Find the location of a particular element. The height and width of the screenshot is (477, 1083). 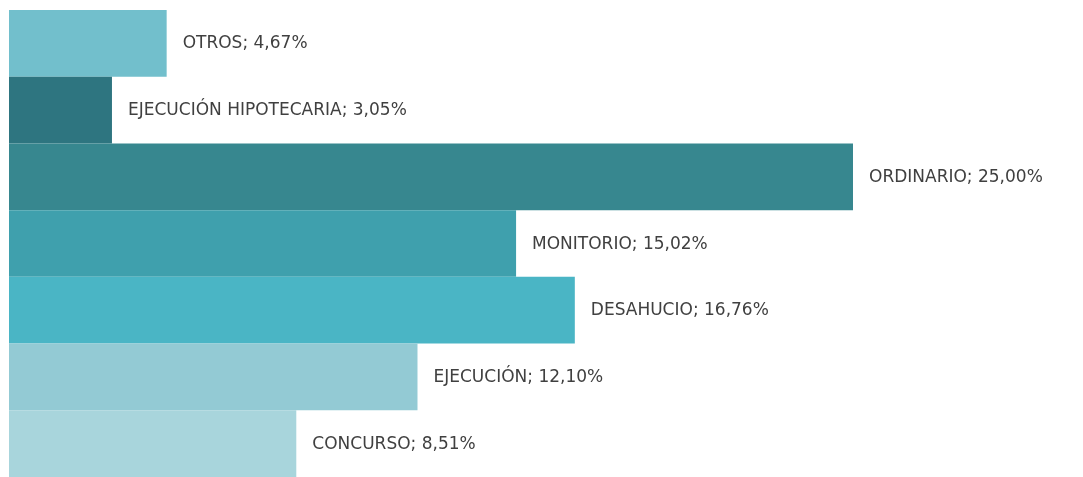

data-label: ORDINARIO; 25,00% is located at coordinates (956, 175).